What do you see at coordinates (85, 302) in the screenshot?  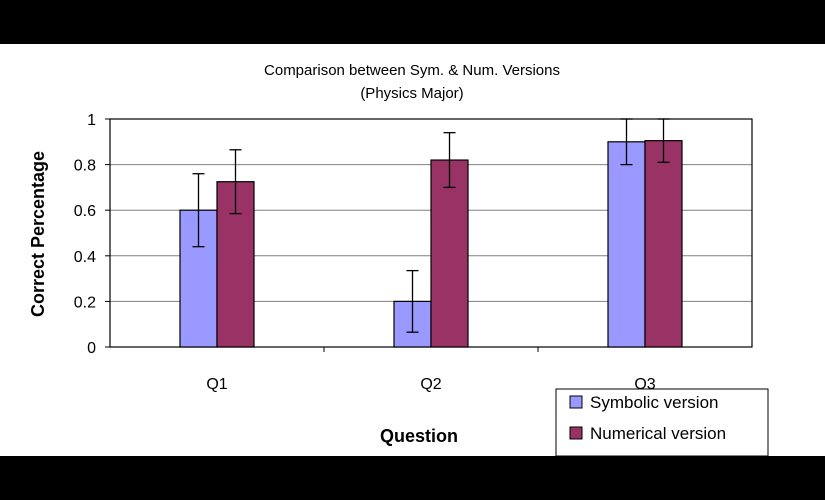 I see `y-tick-label: 0.2` at bounding box center [85, 302].